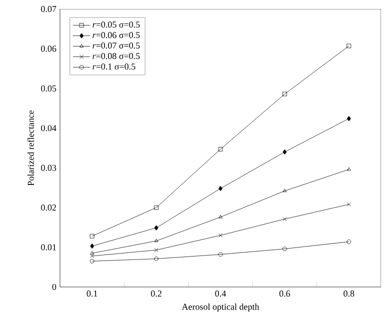 This screenshot has width=389, height=332. What do you see at coordinates (30, 148) in the screenshot?
I see `y-axis-title: Polarized reflectance` at bounding box center [30, 148].